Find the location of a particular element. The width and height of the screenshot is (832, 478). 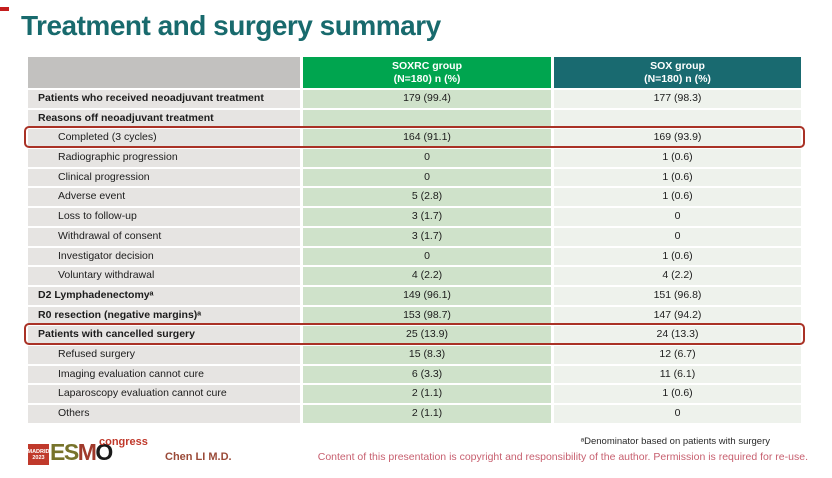

soxrc-value-cell: 6 (3.3) is located at coordinates (427, 374).